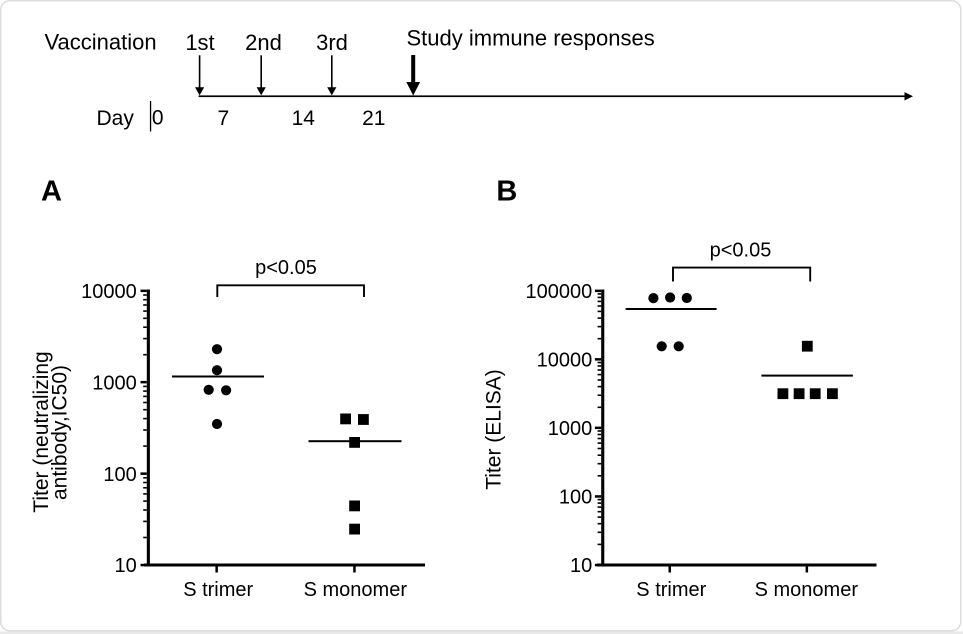  What do you see at coordinates (60, 432) in the screenshot?
I see `svg-text: antibody,IC50)` at bounding box center [60, 432].